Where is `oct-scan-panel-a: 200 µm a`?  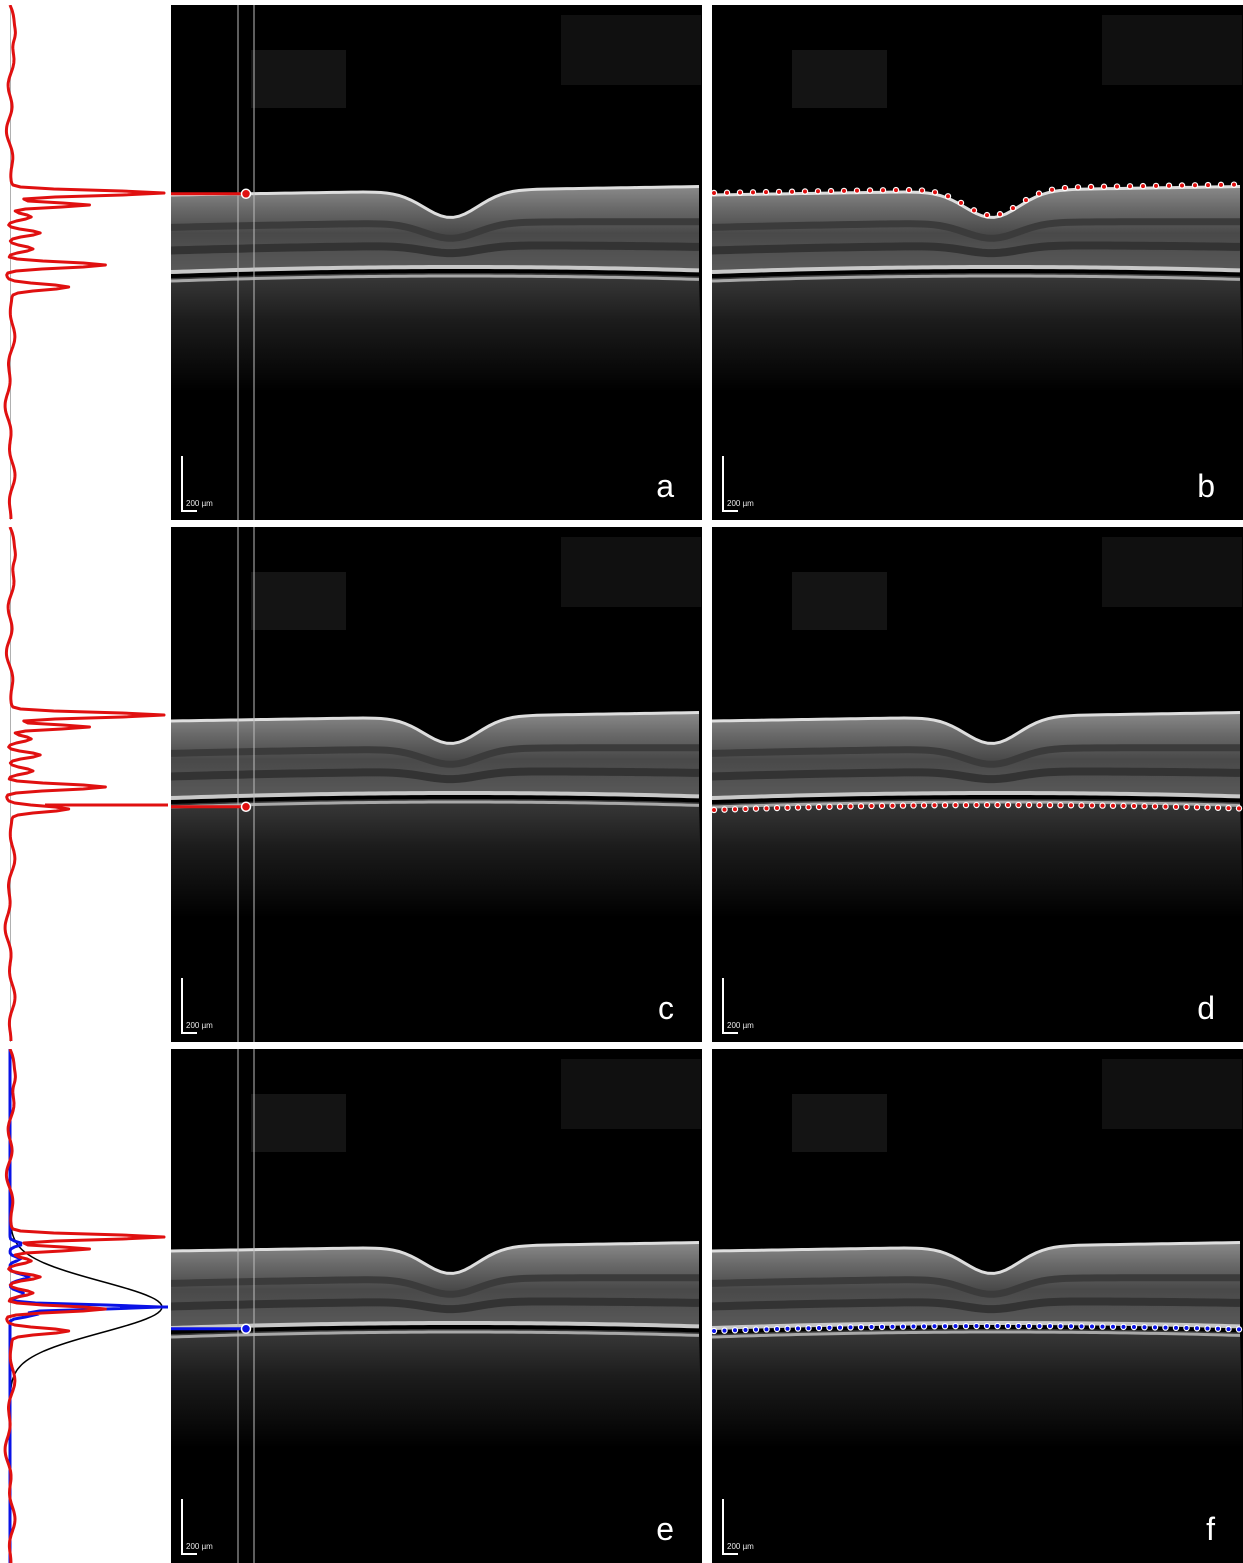 oct-scan-panel-a: 200 µm a is located at coordinates (436, 262).